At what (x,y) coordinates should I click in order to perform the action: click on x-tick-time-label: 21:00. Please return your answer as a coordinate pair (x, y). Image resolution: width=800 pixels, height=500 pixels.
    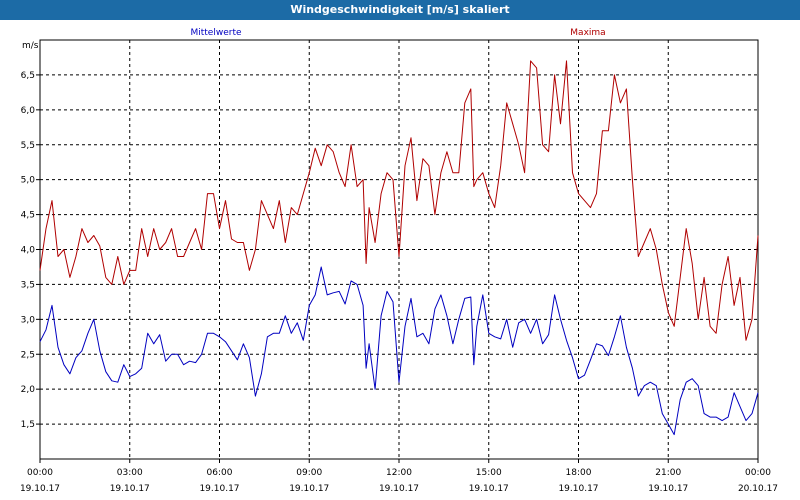
    Looking at the image, I should click on (668, 473).